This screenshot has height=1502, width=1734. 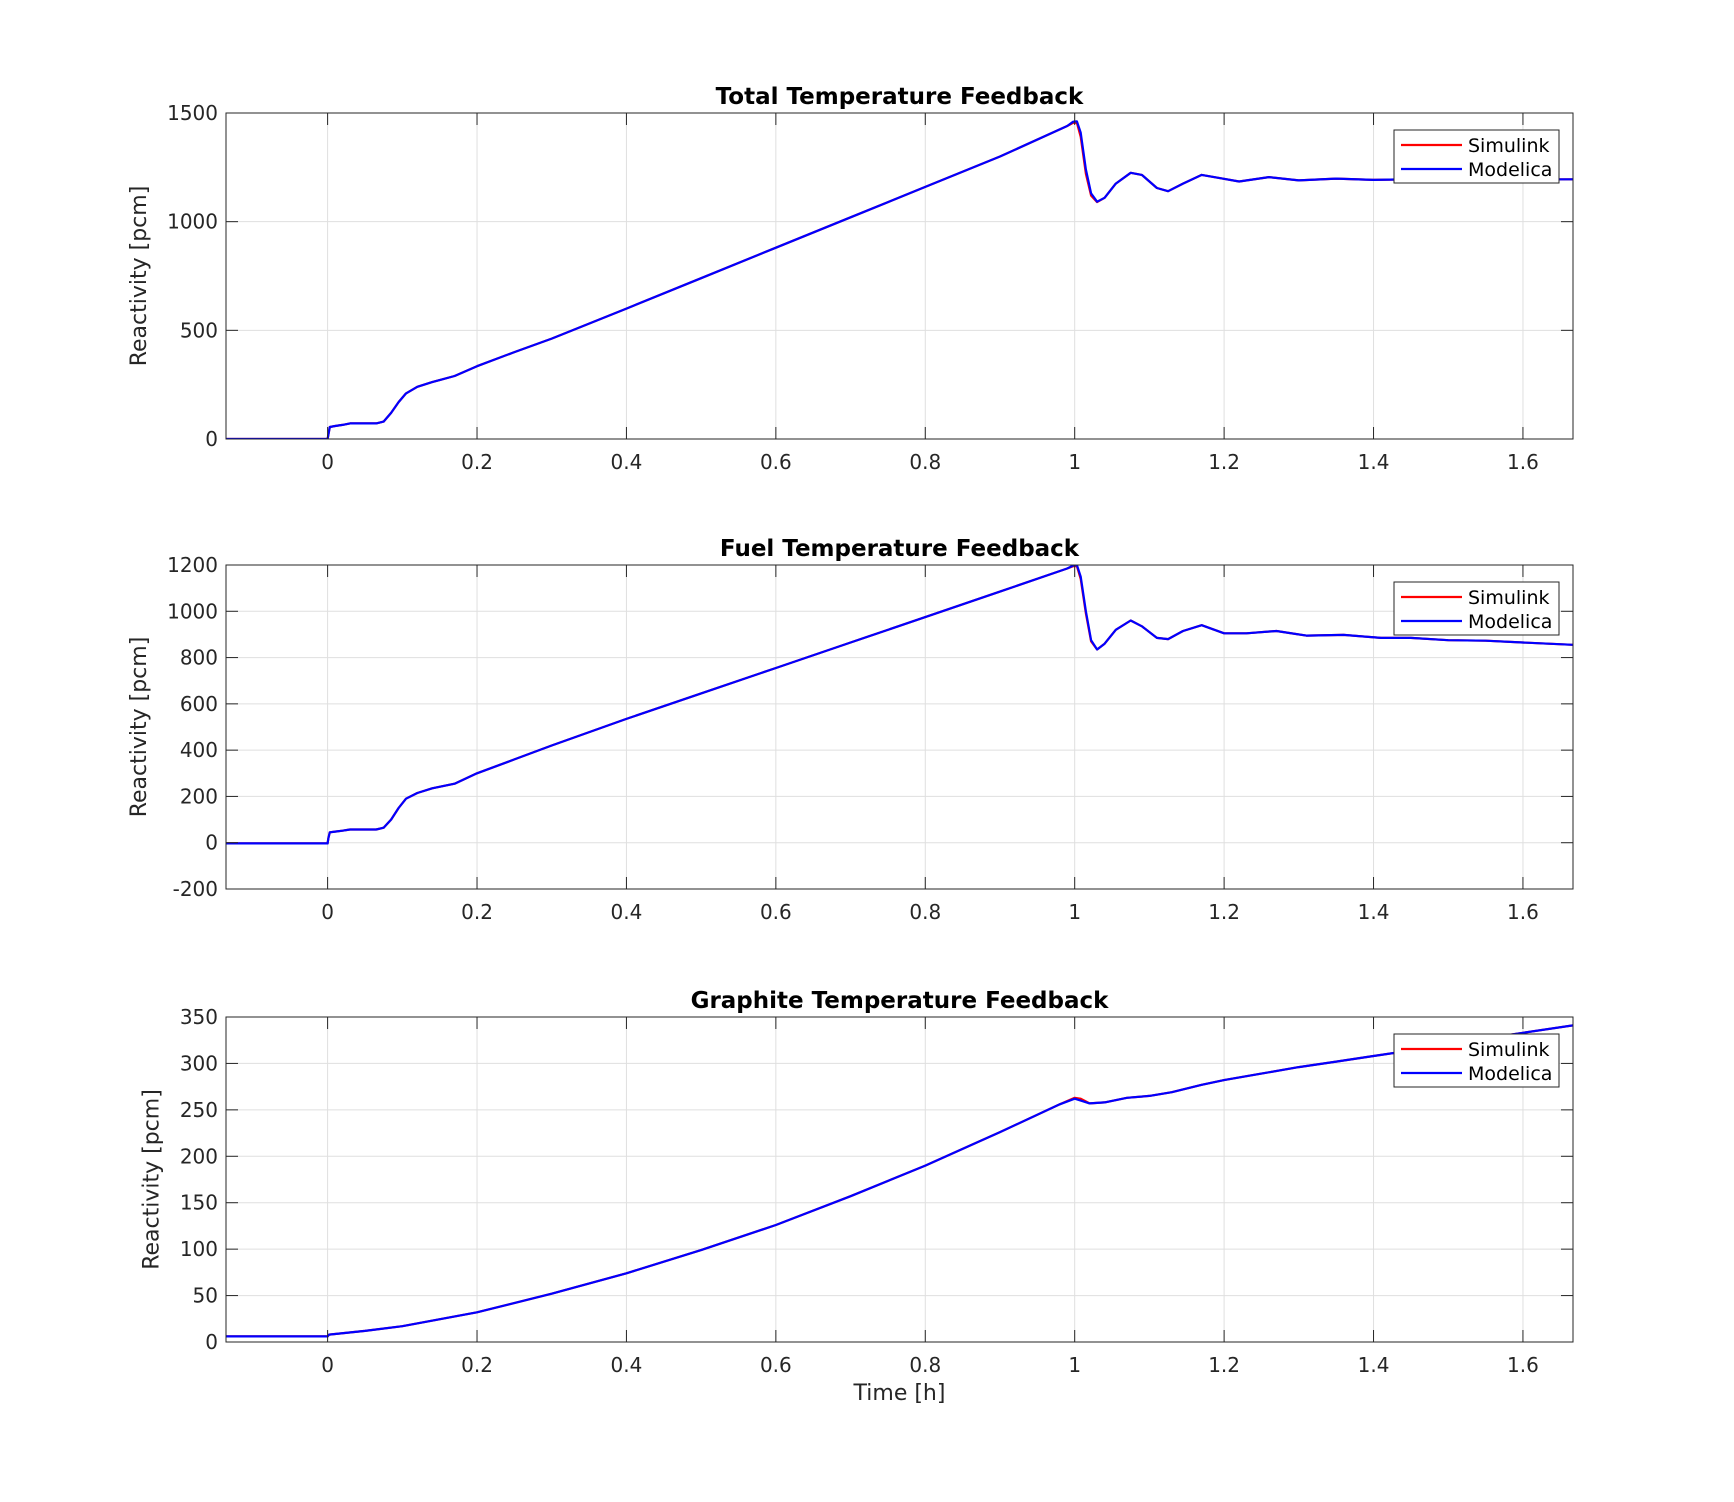 What do you see at coordinates (192, 113) in the screenshot?
I see `y-tick-label: 1500` at bounding box center [192, 113].